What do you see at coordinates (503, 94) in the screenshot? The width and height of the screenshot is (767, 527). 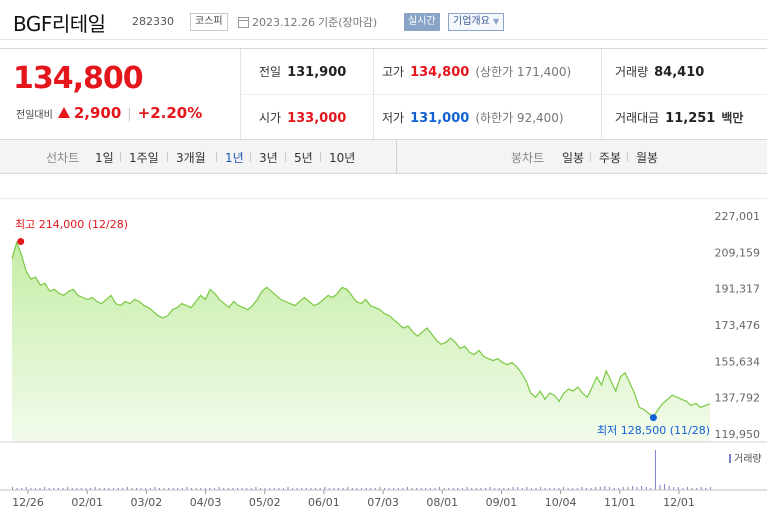 I see `row-divider` at bounding box center [503, 94].